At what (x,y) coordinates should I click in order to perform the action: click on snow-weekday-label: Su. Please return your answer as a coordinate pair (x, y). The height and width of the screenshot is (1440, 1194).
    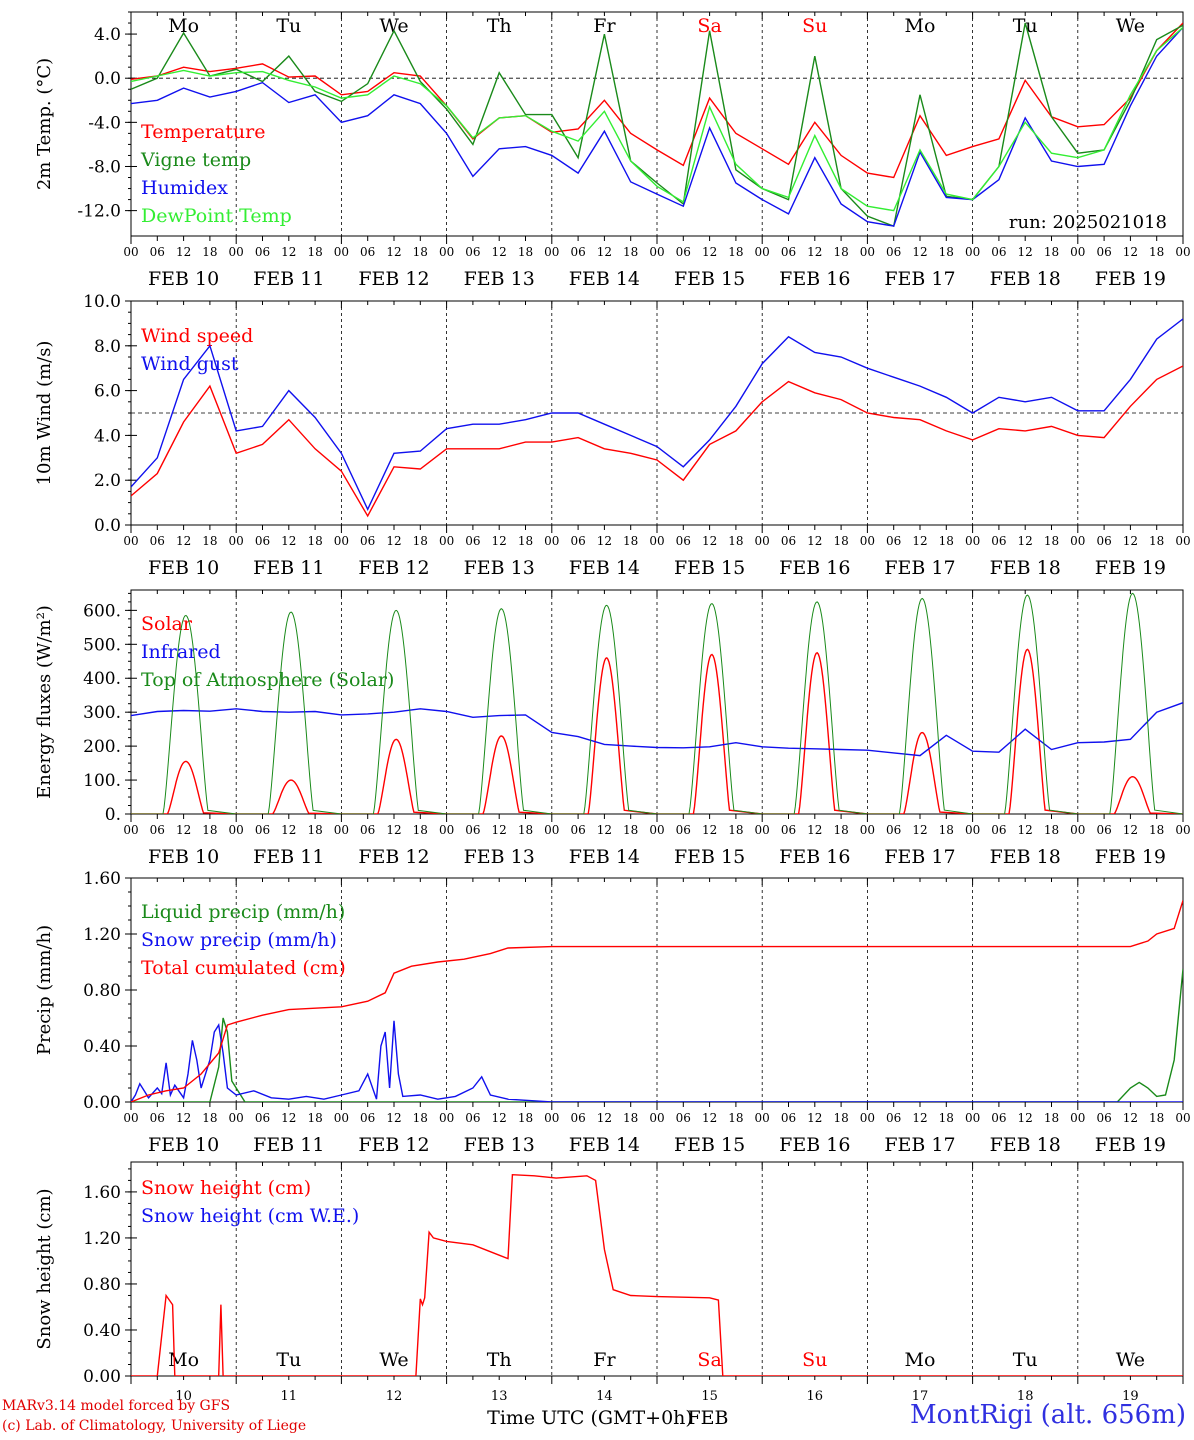
    Looking at the image, I should click on (814, 1360).